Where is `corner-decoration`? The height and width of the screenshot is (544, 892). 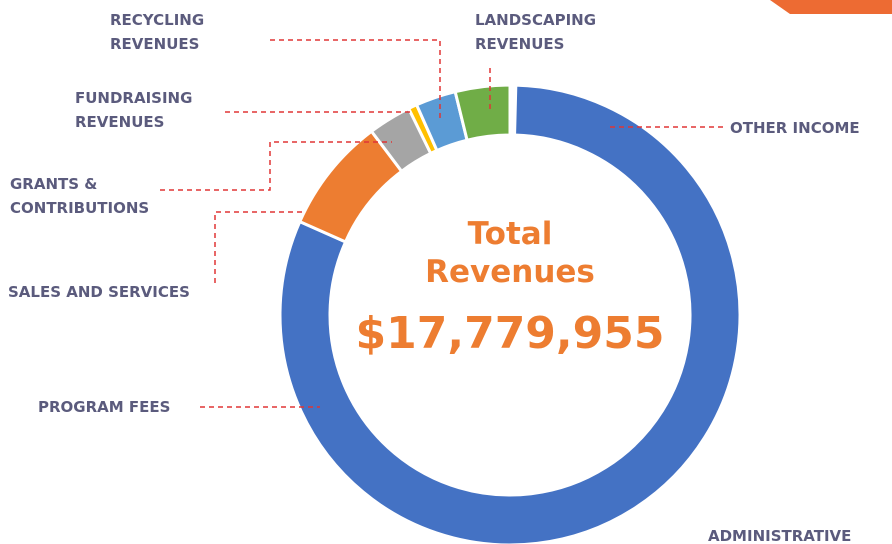 corner-decoration is located at coordinates (831, 7).